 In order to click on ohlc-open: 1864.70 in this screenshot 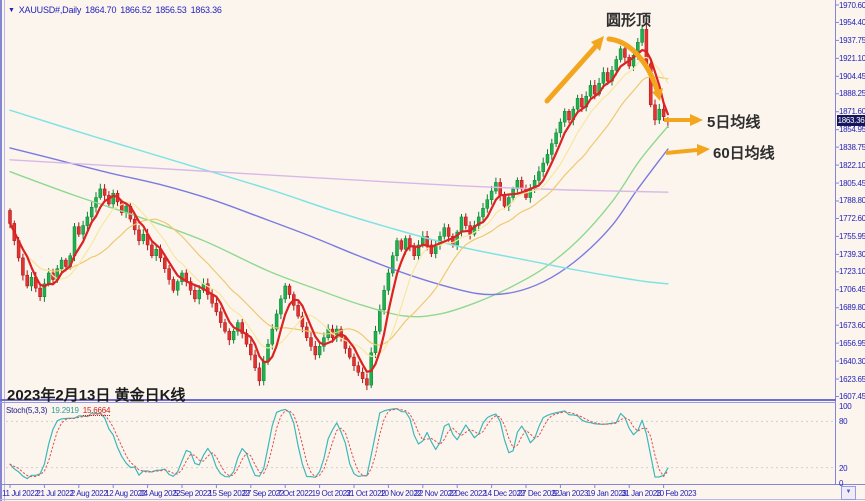, I will do `click(101, 10)`.